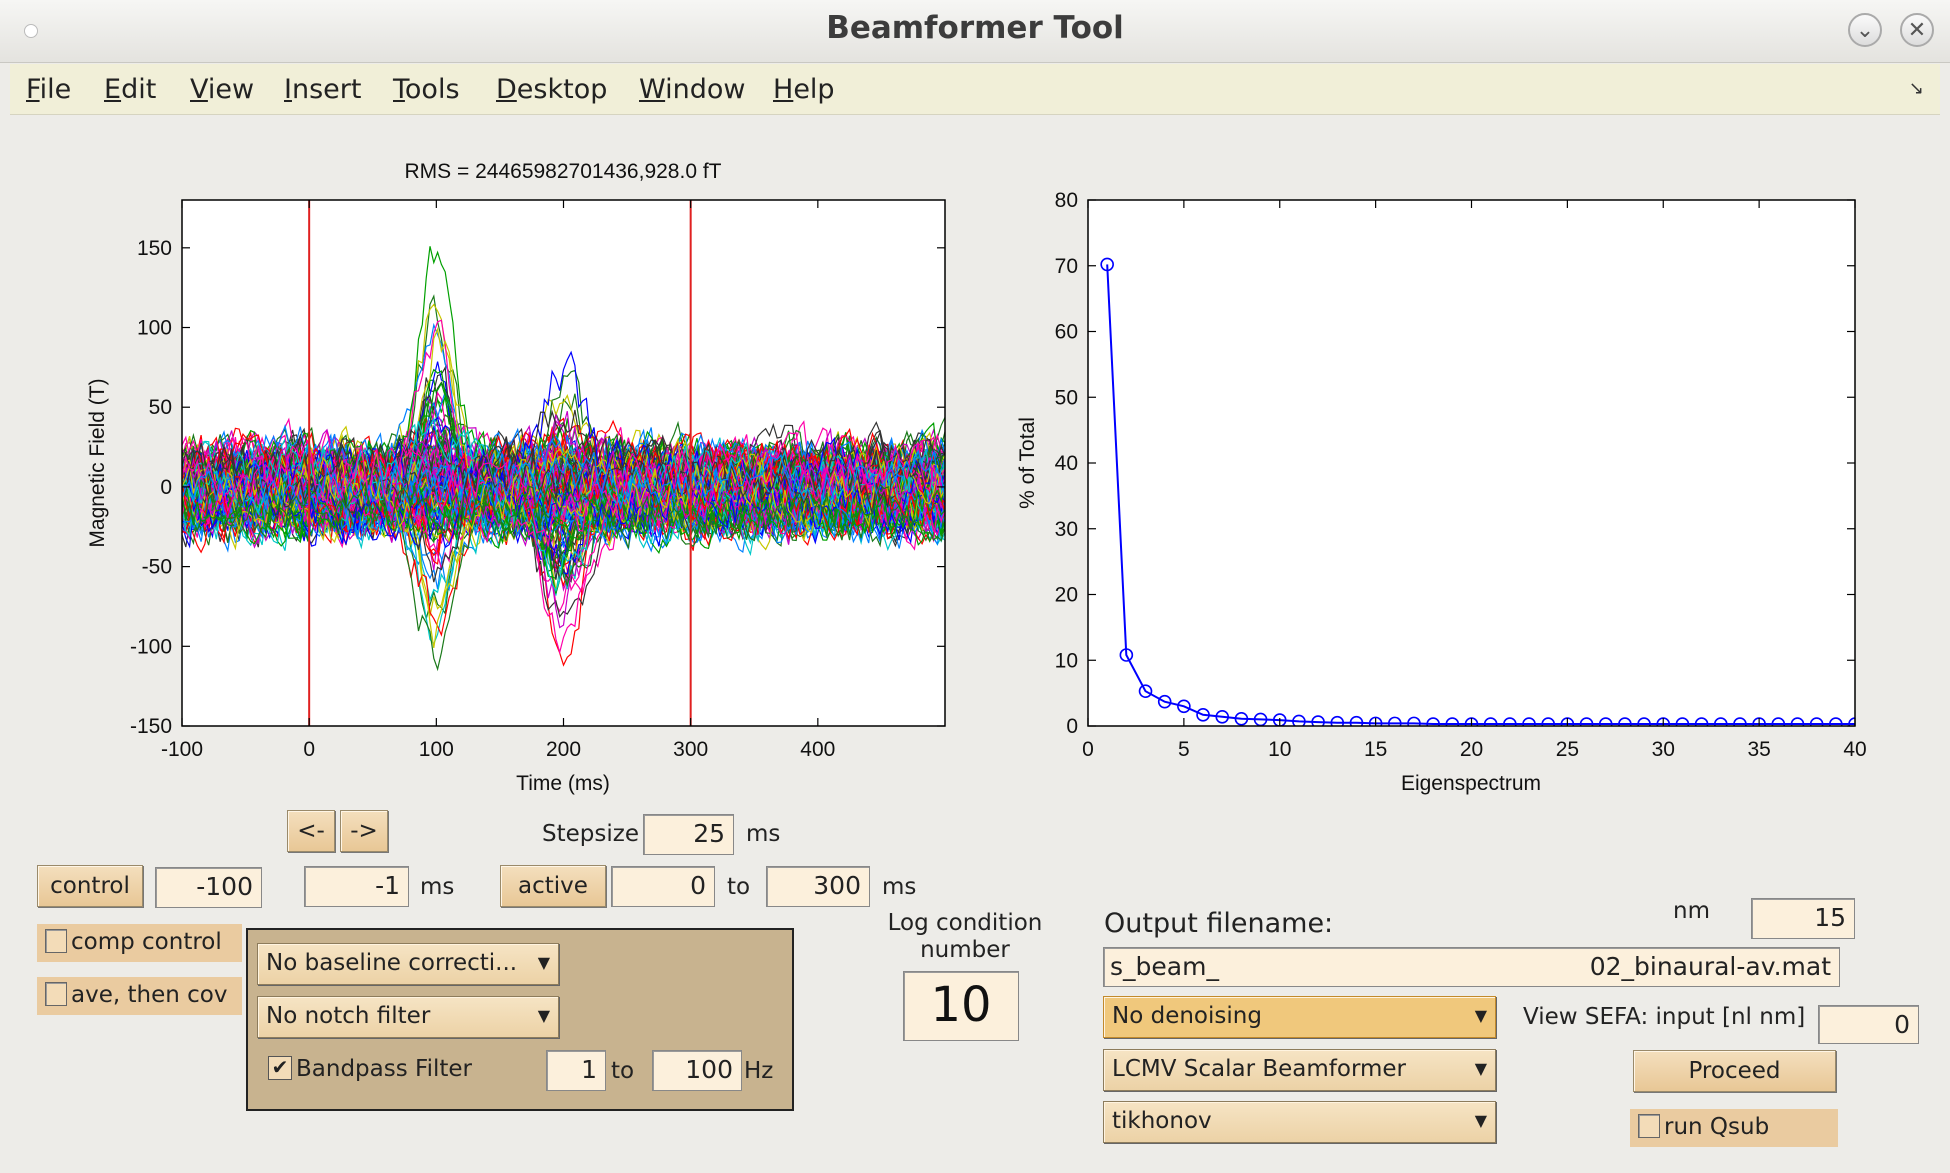 This screenshot has width=1950, height=1173. I want to click on sefa-input: 0, so click(1868, 1024).